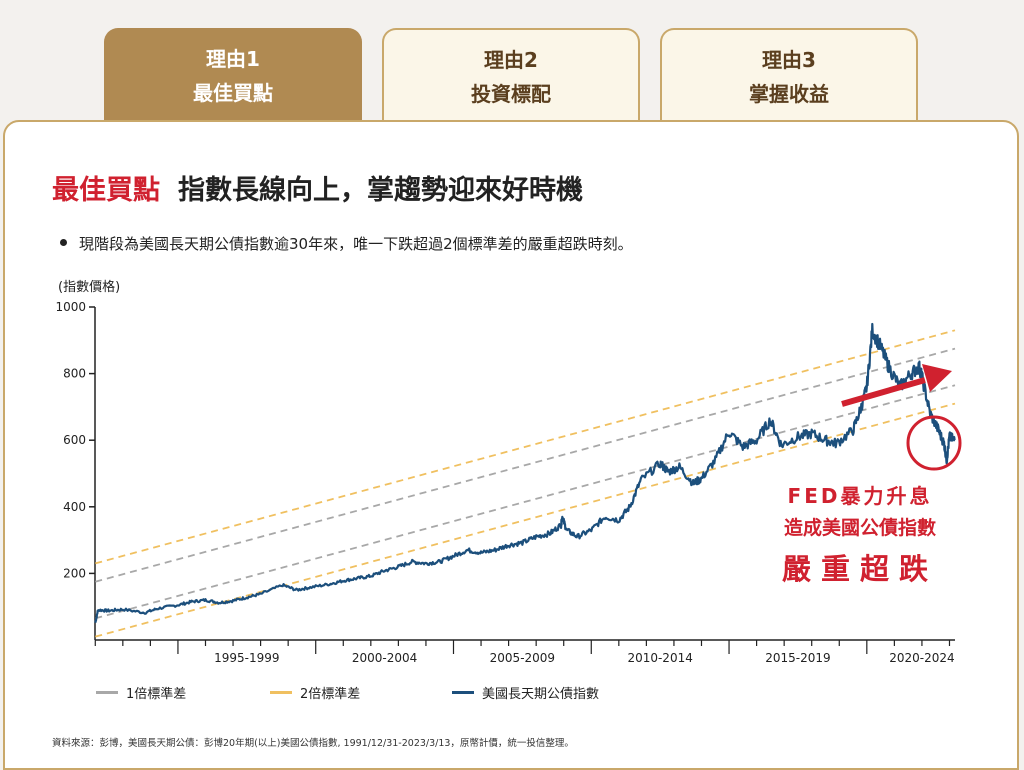 The image size is (1024, 770). What do you see at coordinates (233, 76) in the screenshot?
I see `tab-reason-1: 理由1 最佳買點` at bounding box center [233, 76].